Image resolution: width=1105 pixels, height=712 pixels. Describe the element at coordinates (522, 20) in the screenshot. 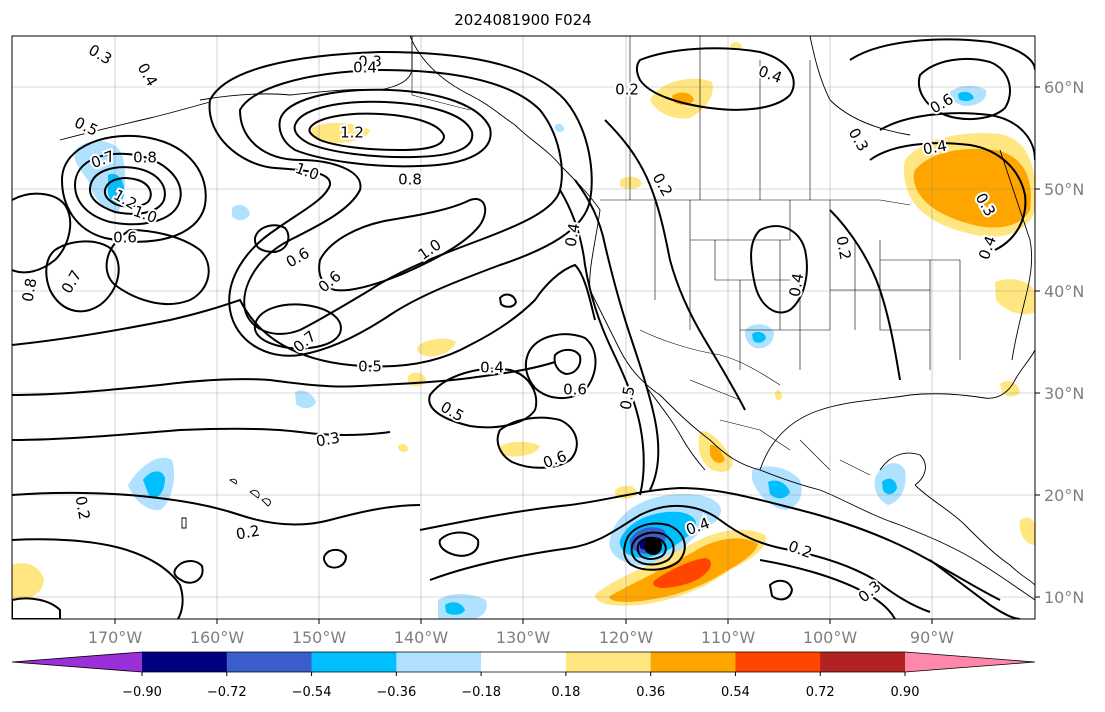

I see `figure-title: 2024081900 F024` at that location.